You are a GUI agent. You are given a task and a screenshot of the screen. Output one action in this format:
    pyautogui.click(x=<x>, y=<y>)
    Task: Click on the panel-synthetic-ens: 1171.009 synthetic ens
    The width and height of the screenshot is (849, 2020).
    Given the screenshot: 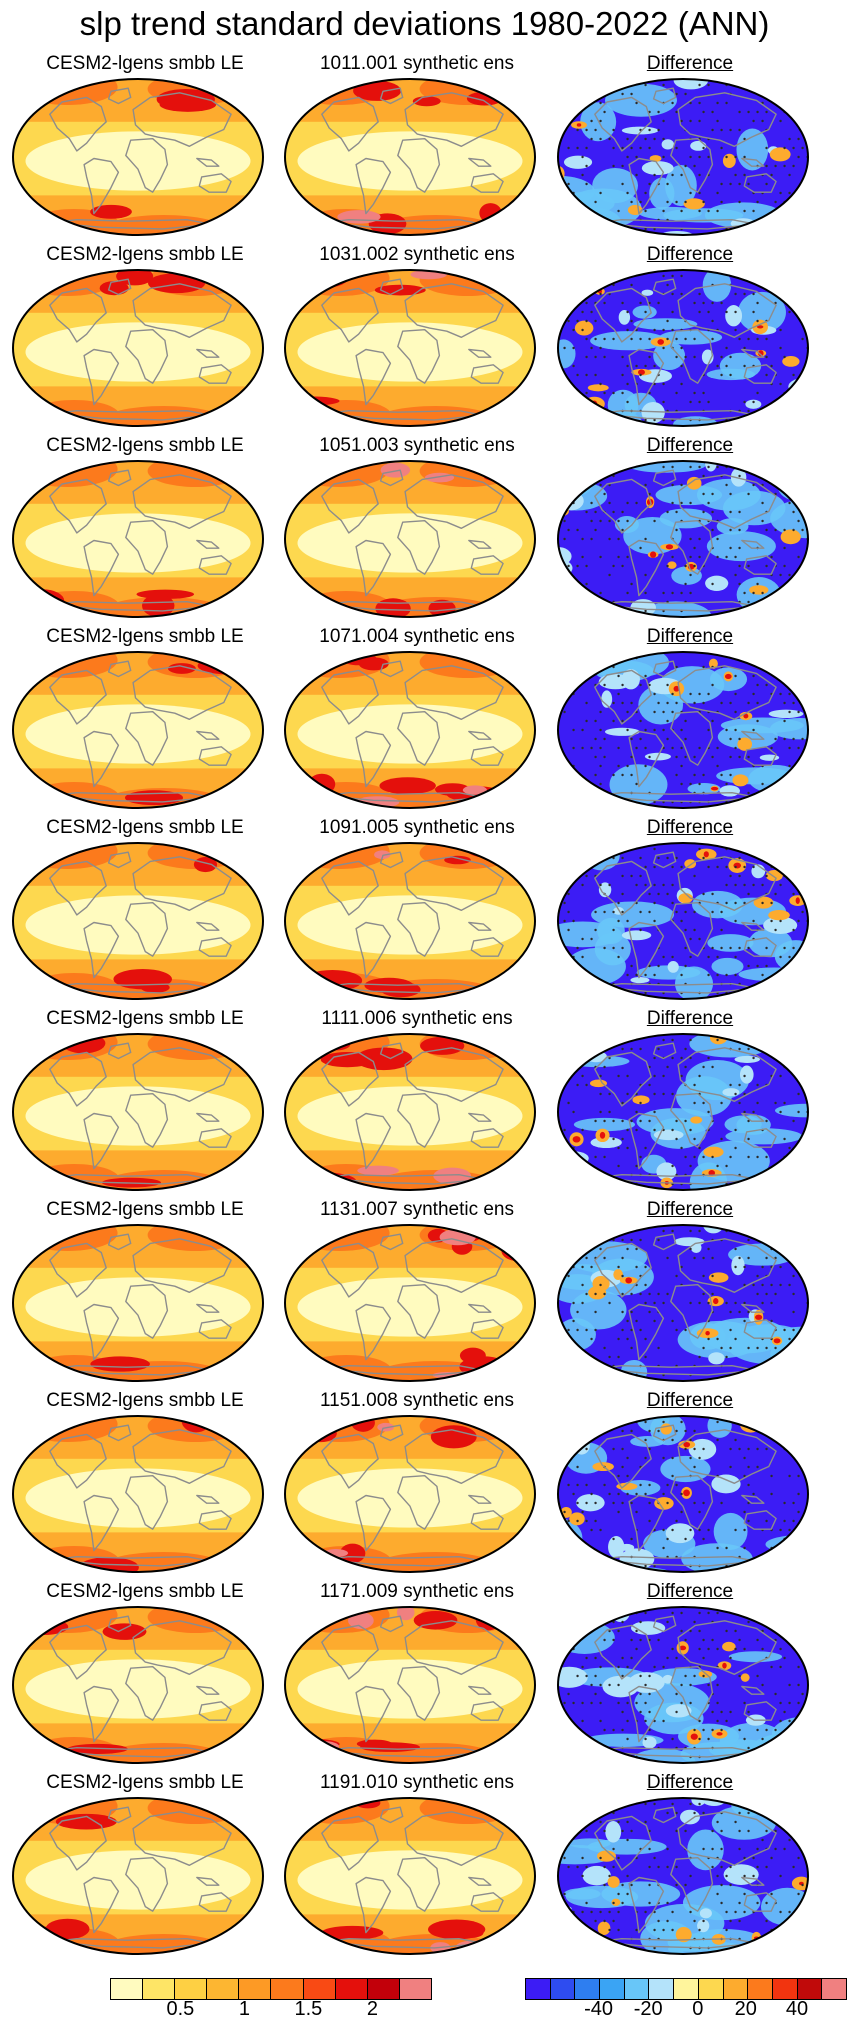 What is the action you would take?
    pyautogui.click(x=417, y=1675)
    